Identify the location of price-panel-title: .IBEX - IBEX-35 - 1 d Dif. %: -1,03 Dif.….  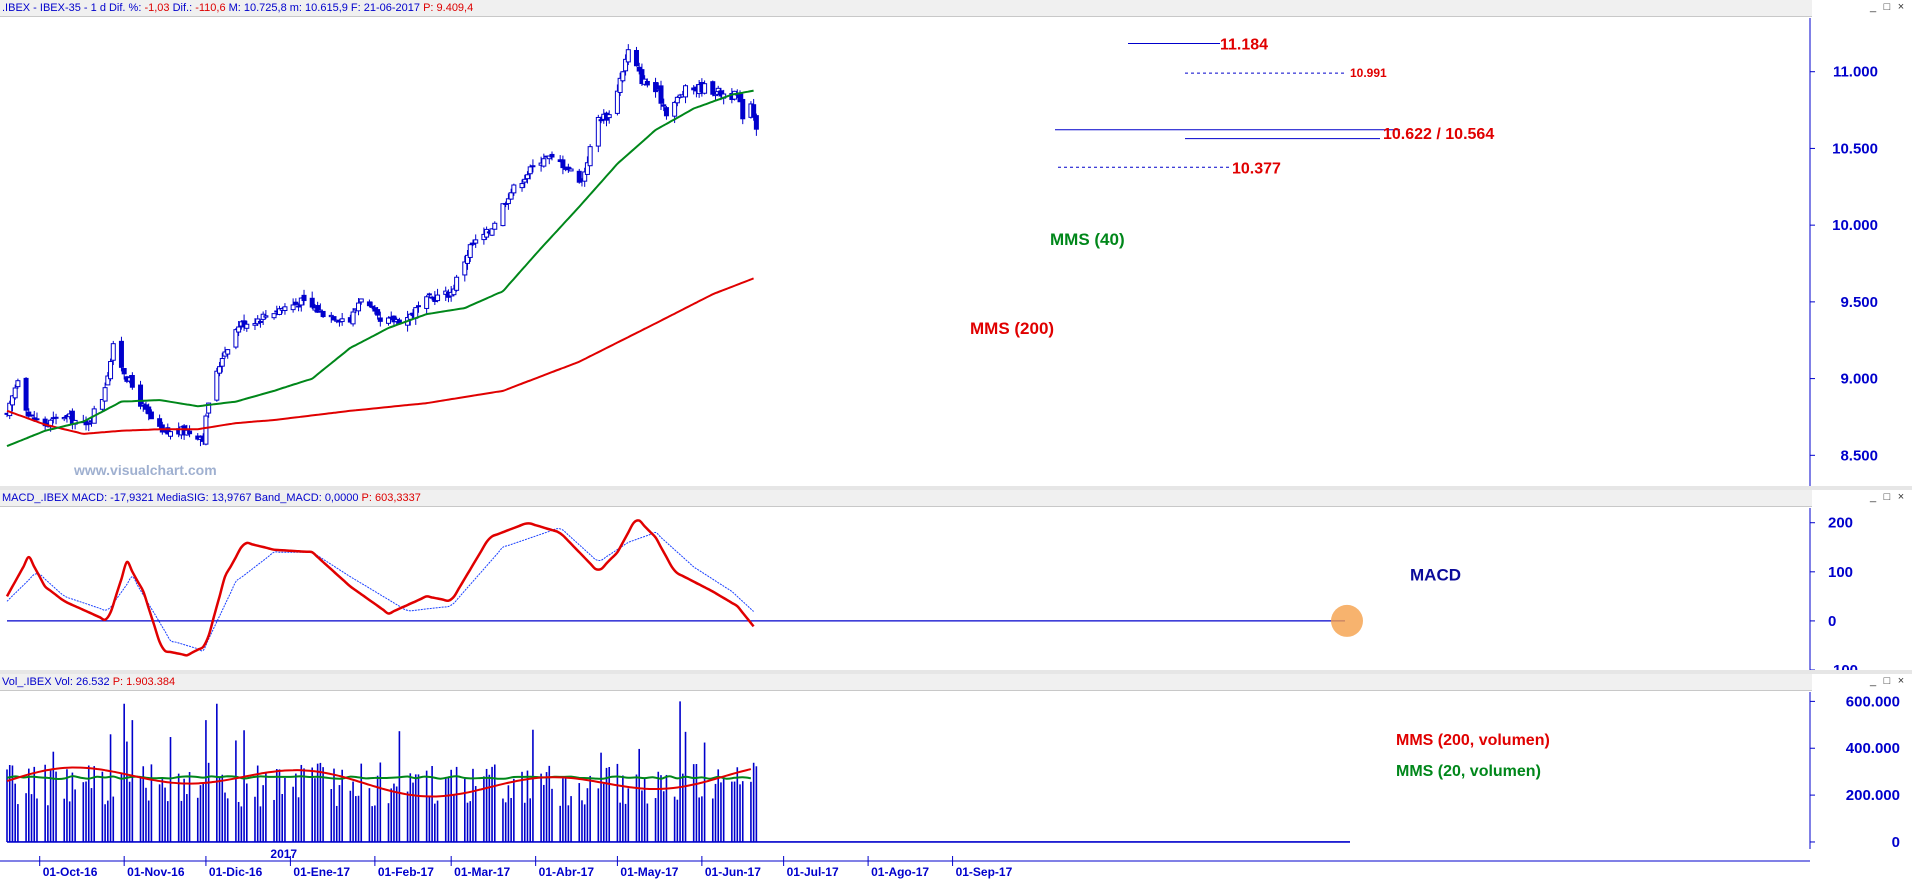
(906, 8).